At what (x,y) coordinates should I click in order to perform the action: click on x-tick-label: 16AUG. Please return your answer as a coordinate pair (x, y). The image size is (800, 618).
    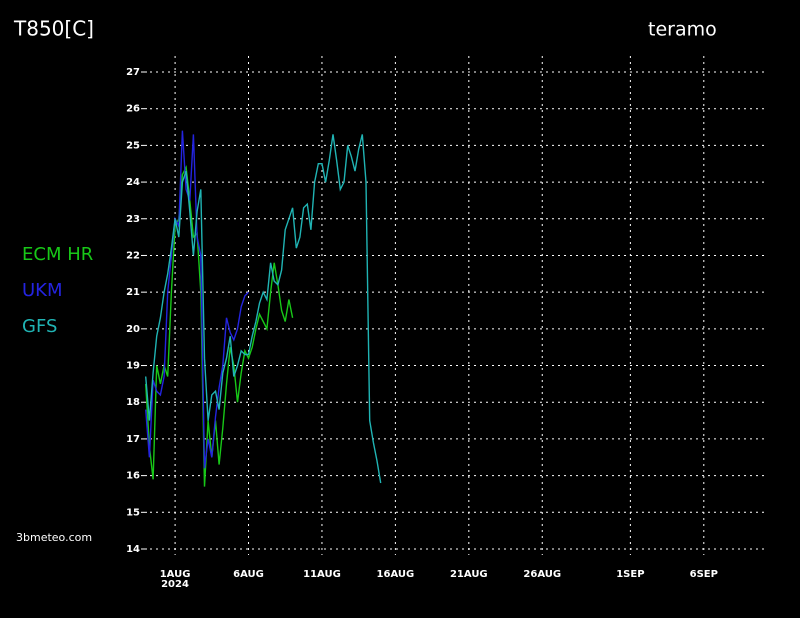
    Looking at the image, I should click on (396, 574).